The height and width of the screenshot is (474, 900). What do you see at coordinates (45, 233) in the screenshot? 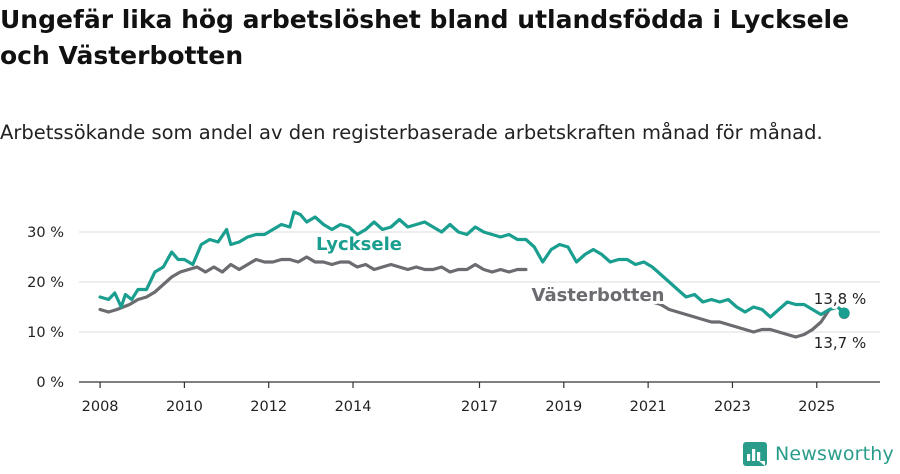
I see `y-tick-label: 30 %` at bounding box center [45, 233].